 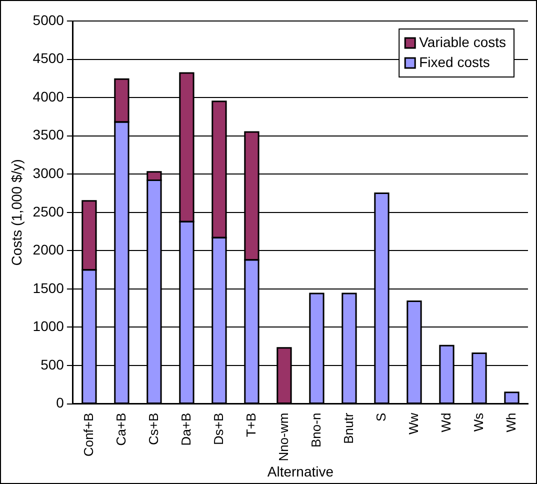 What do you see at coordinates (48, 96) in the screenshot?
I see `y-tick-label: 4000` at bounding box center [48, 96].